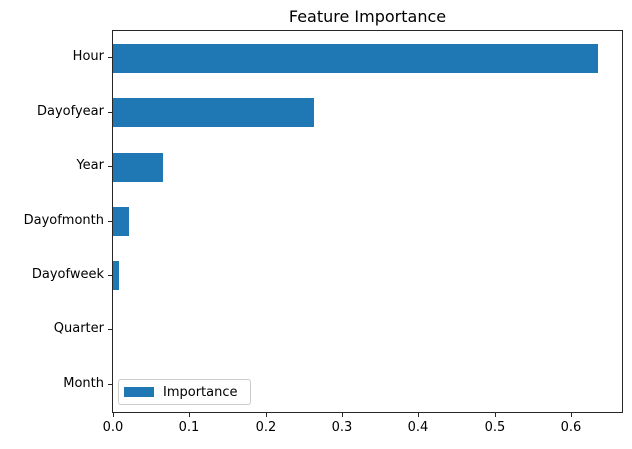 The image size is (632, 449). What do you see at coordinates (113, 427) in the screenshot?
I see `x-tick-label: 0.0` at bounding box center [113, 427].